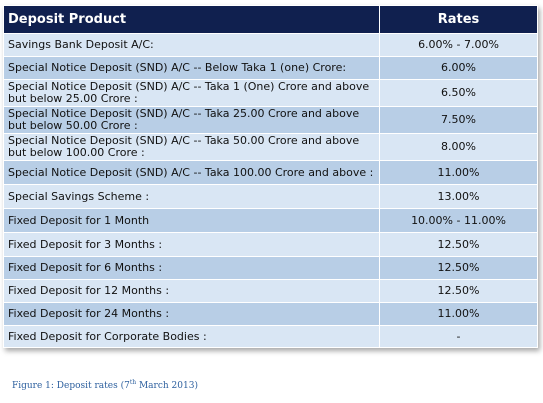 This screenshot has width=543, height=403. I want to click on header-rates: Rates, so click(458, 19).